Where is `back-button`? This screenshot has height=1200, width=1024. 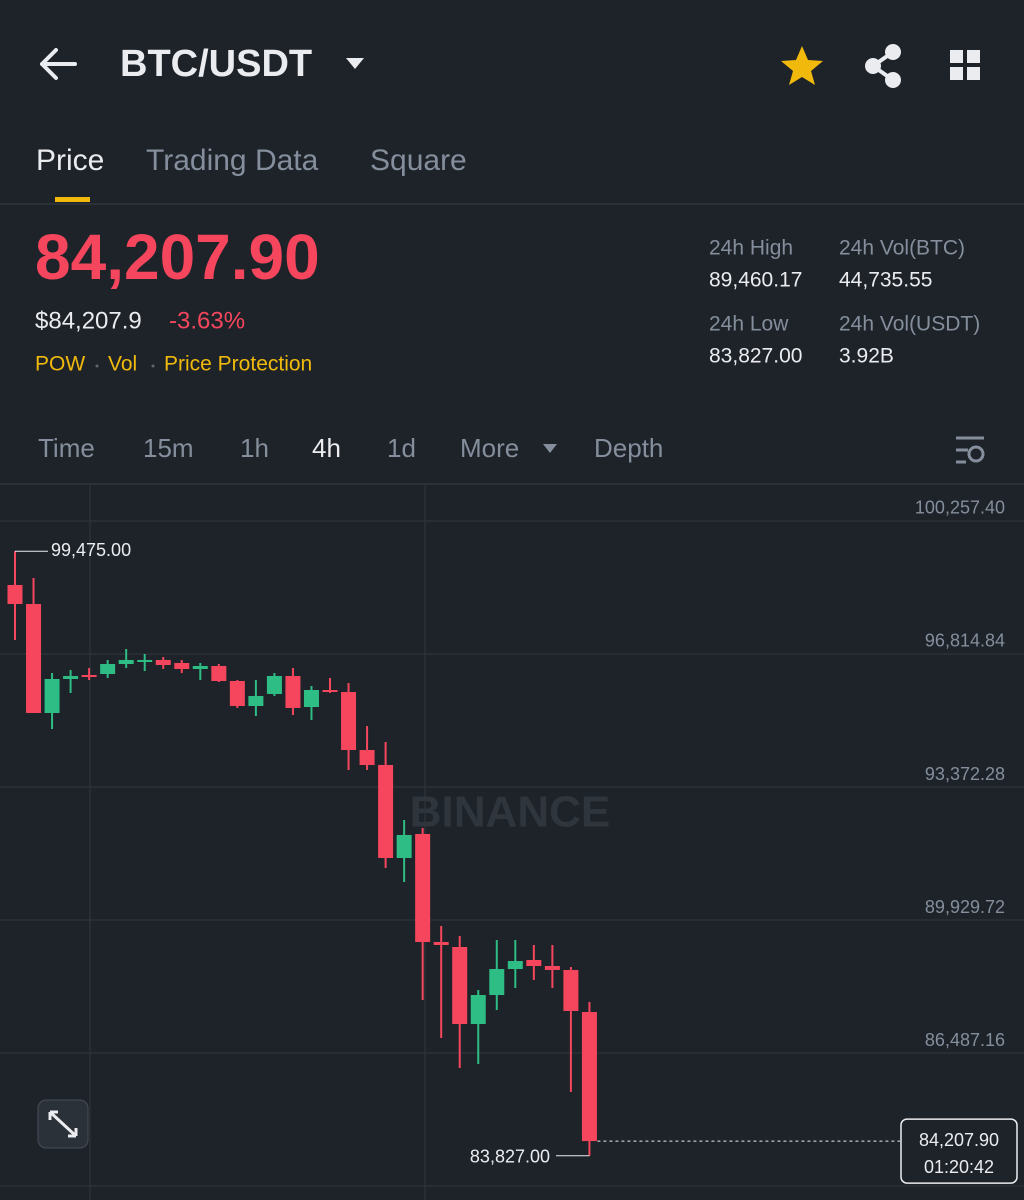 back-button is located at coordinates (58, 64).